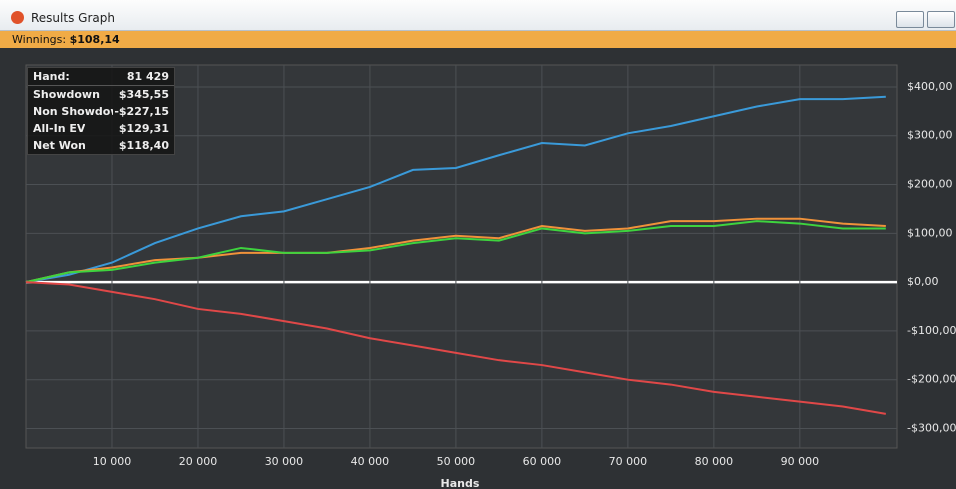  Describe the element at coordinates (478, 15) in the screenshot. I see `title-bar: Results Graph` at that location.